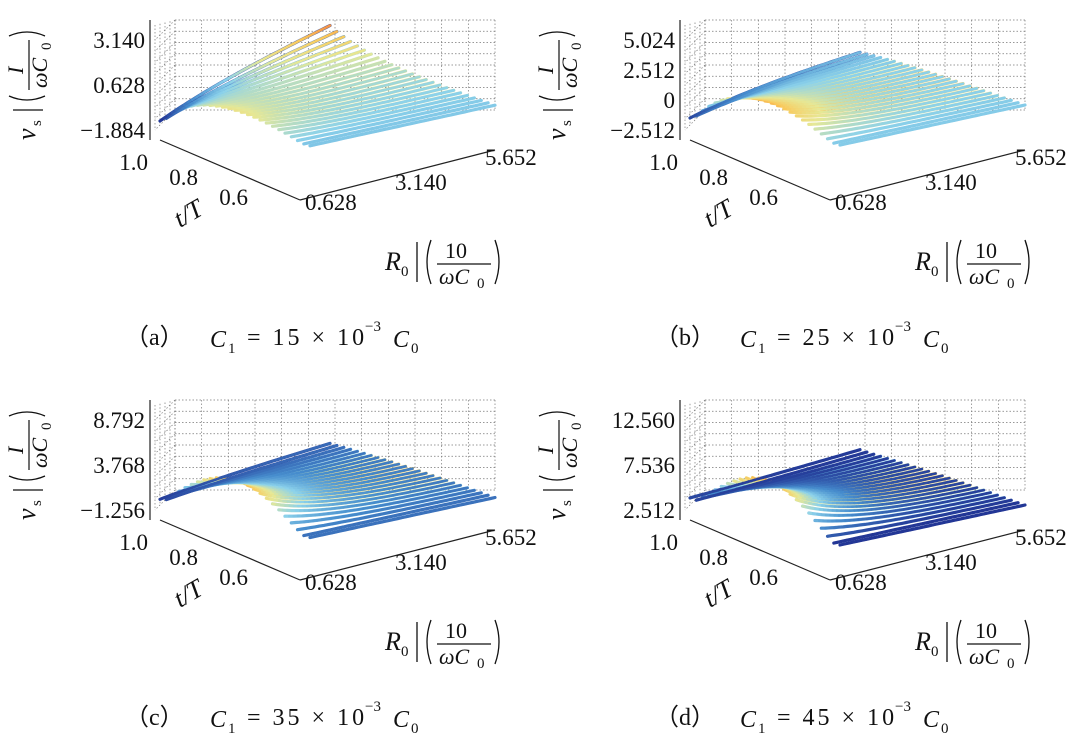 This screenshot has height=745, width=1070. I want to click on caption-c0-sub: 0, so click(415, 349).